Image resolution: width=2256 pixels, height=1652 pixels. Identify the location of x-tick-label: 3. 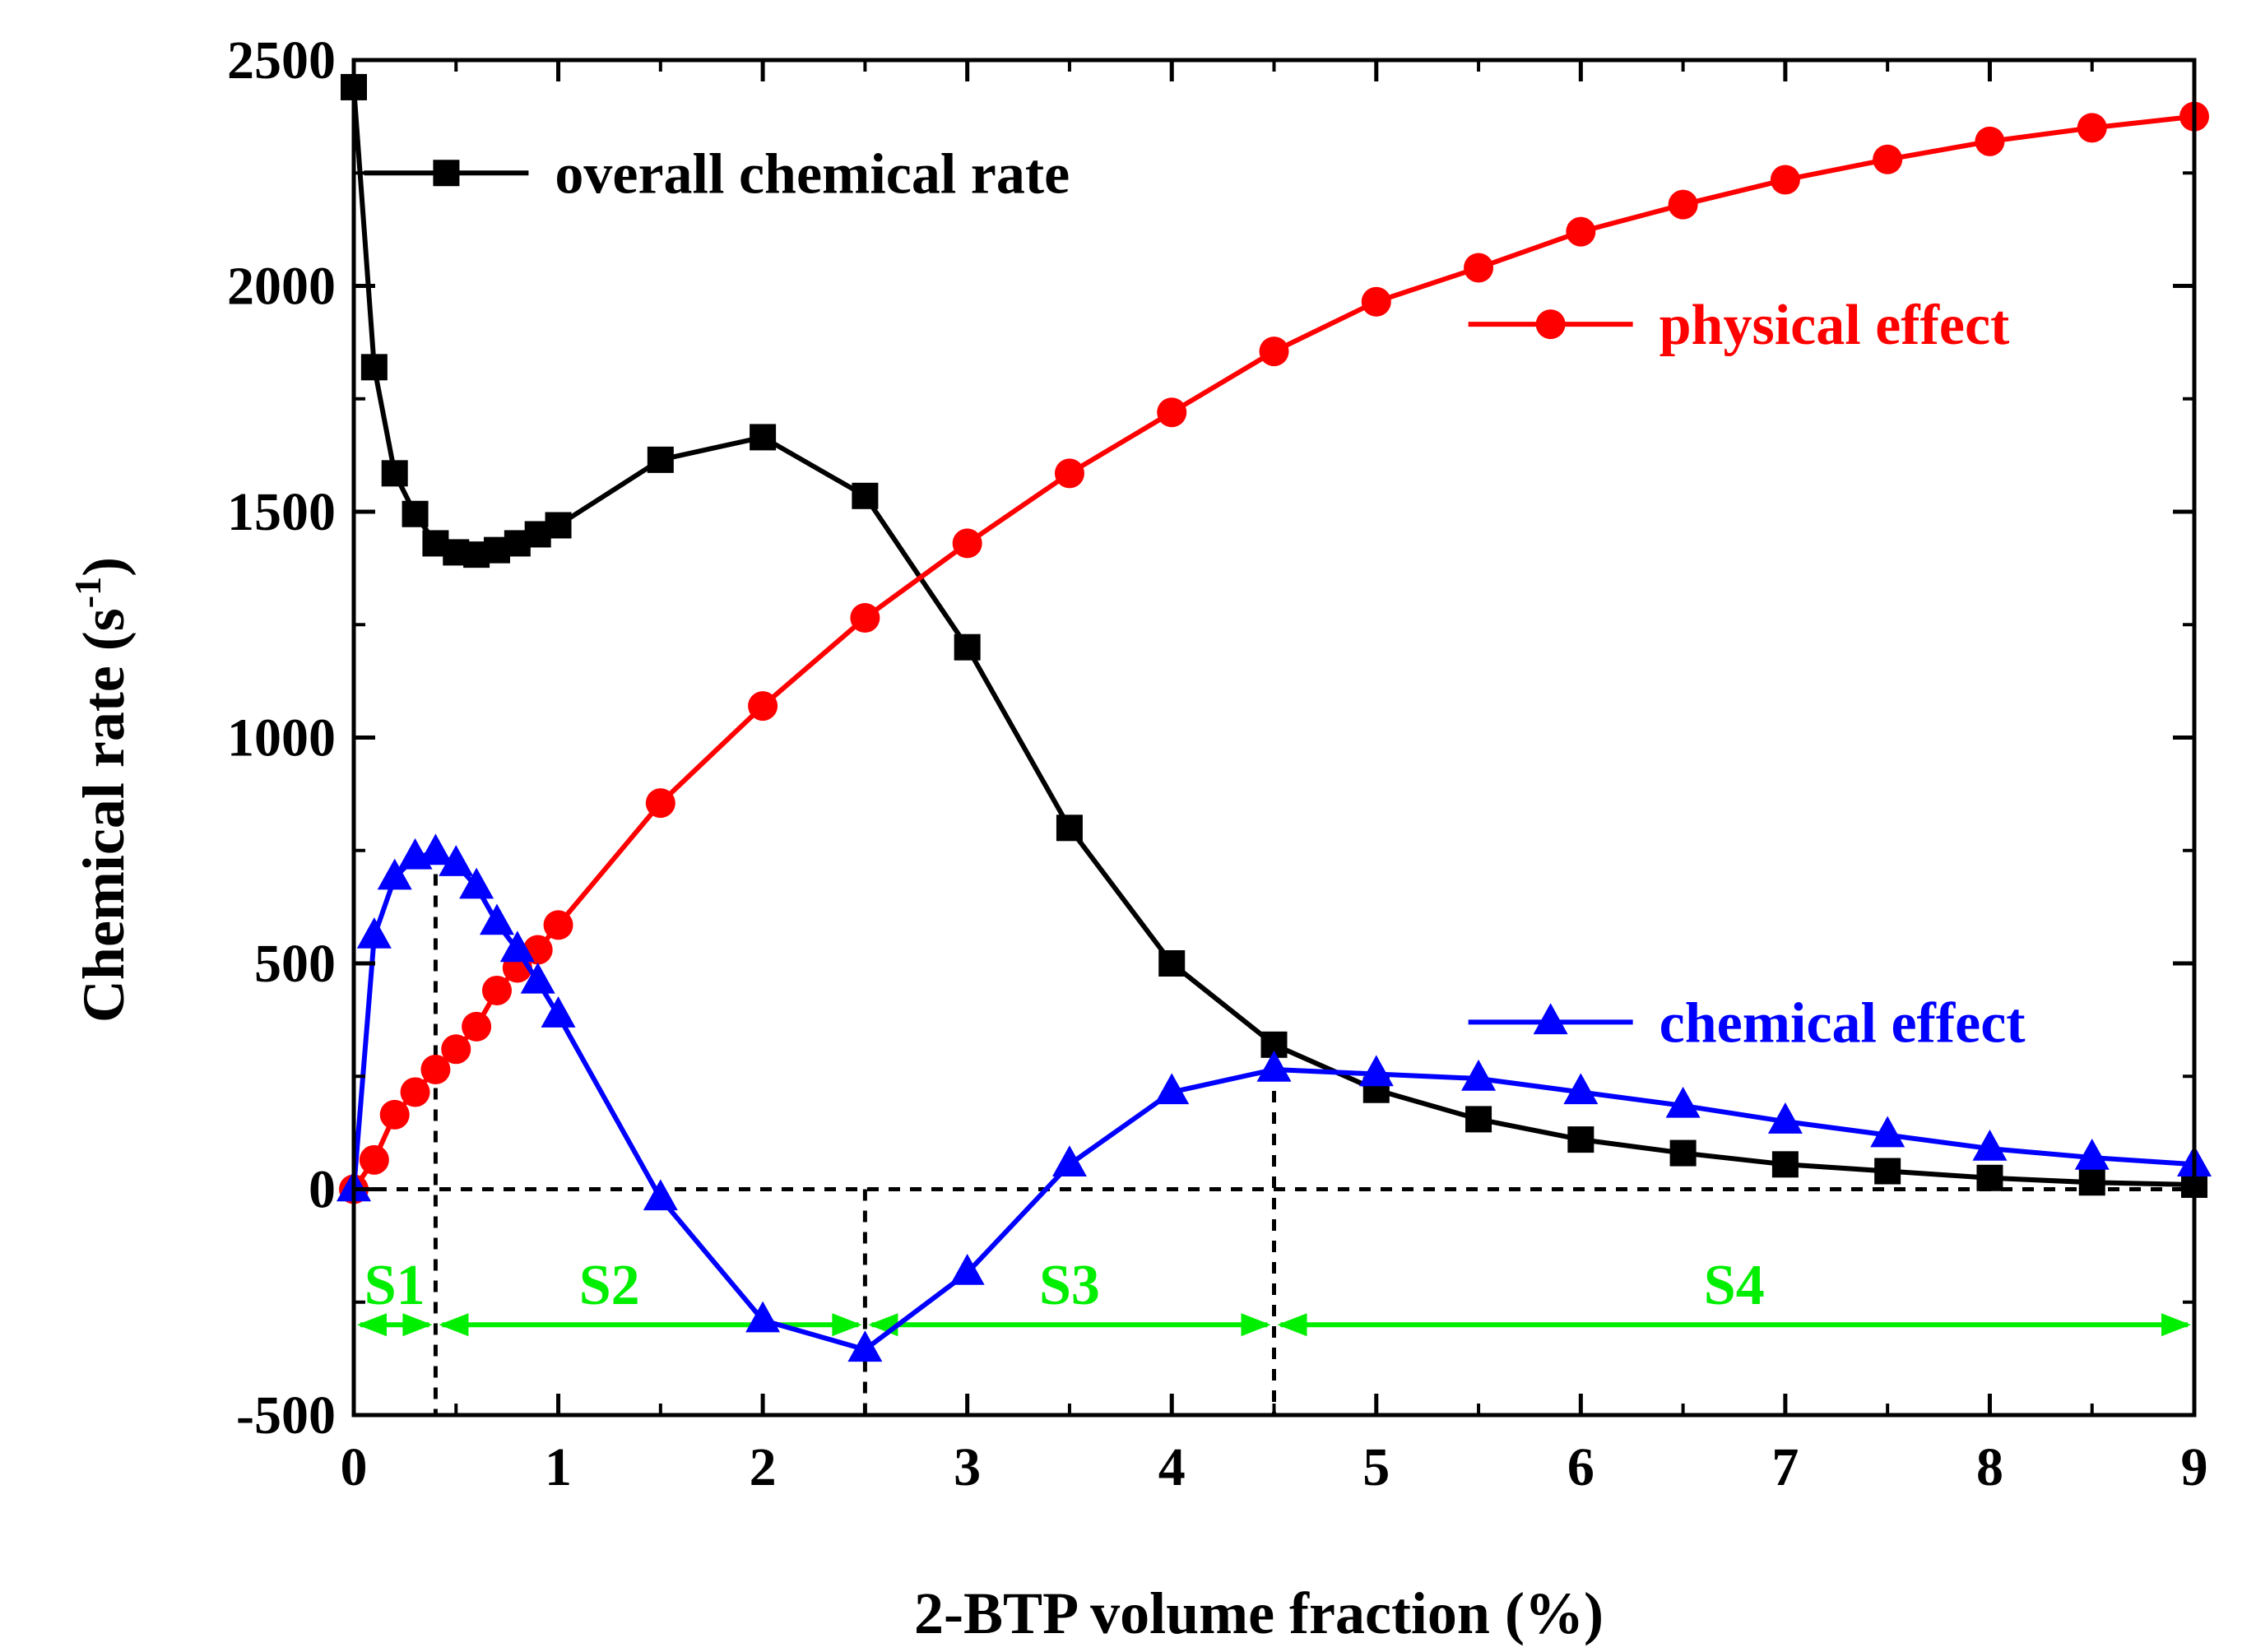
(967, 1467).